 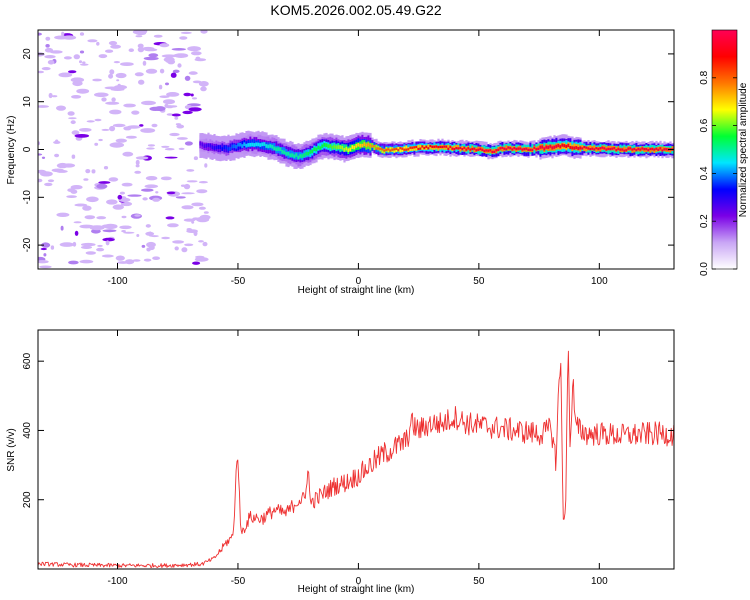 I want to click on snr-x-tick-label: 0, so click(x=359, y=581).